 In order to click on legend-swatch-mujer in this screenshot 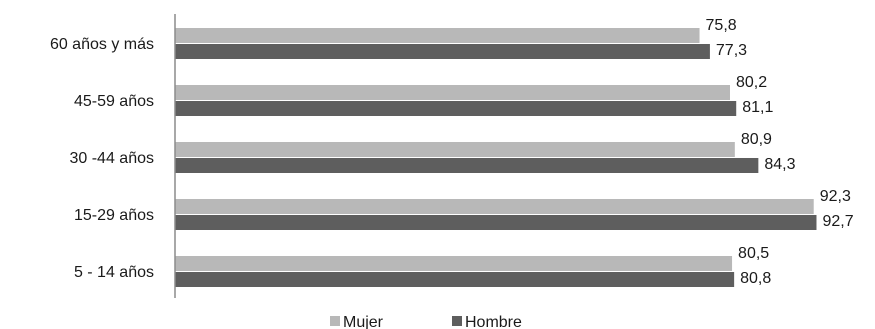, I will do `click(335, 321)`.